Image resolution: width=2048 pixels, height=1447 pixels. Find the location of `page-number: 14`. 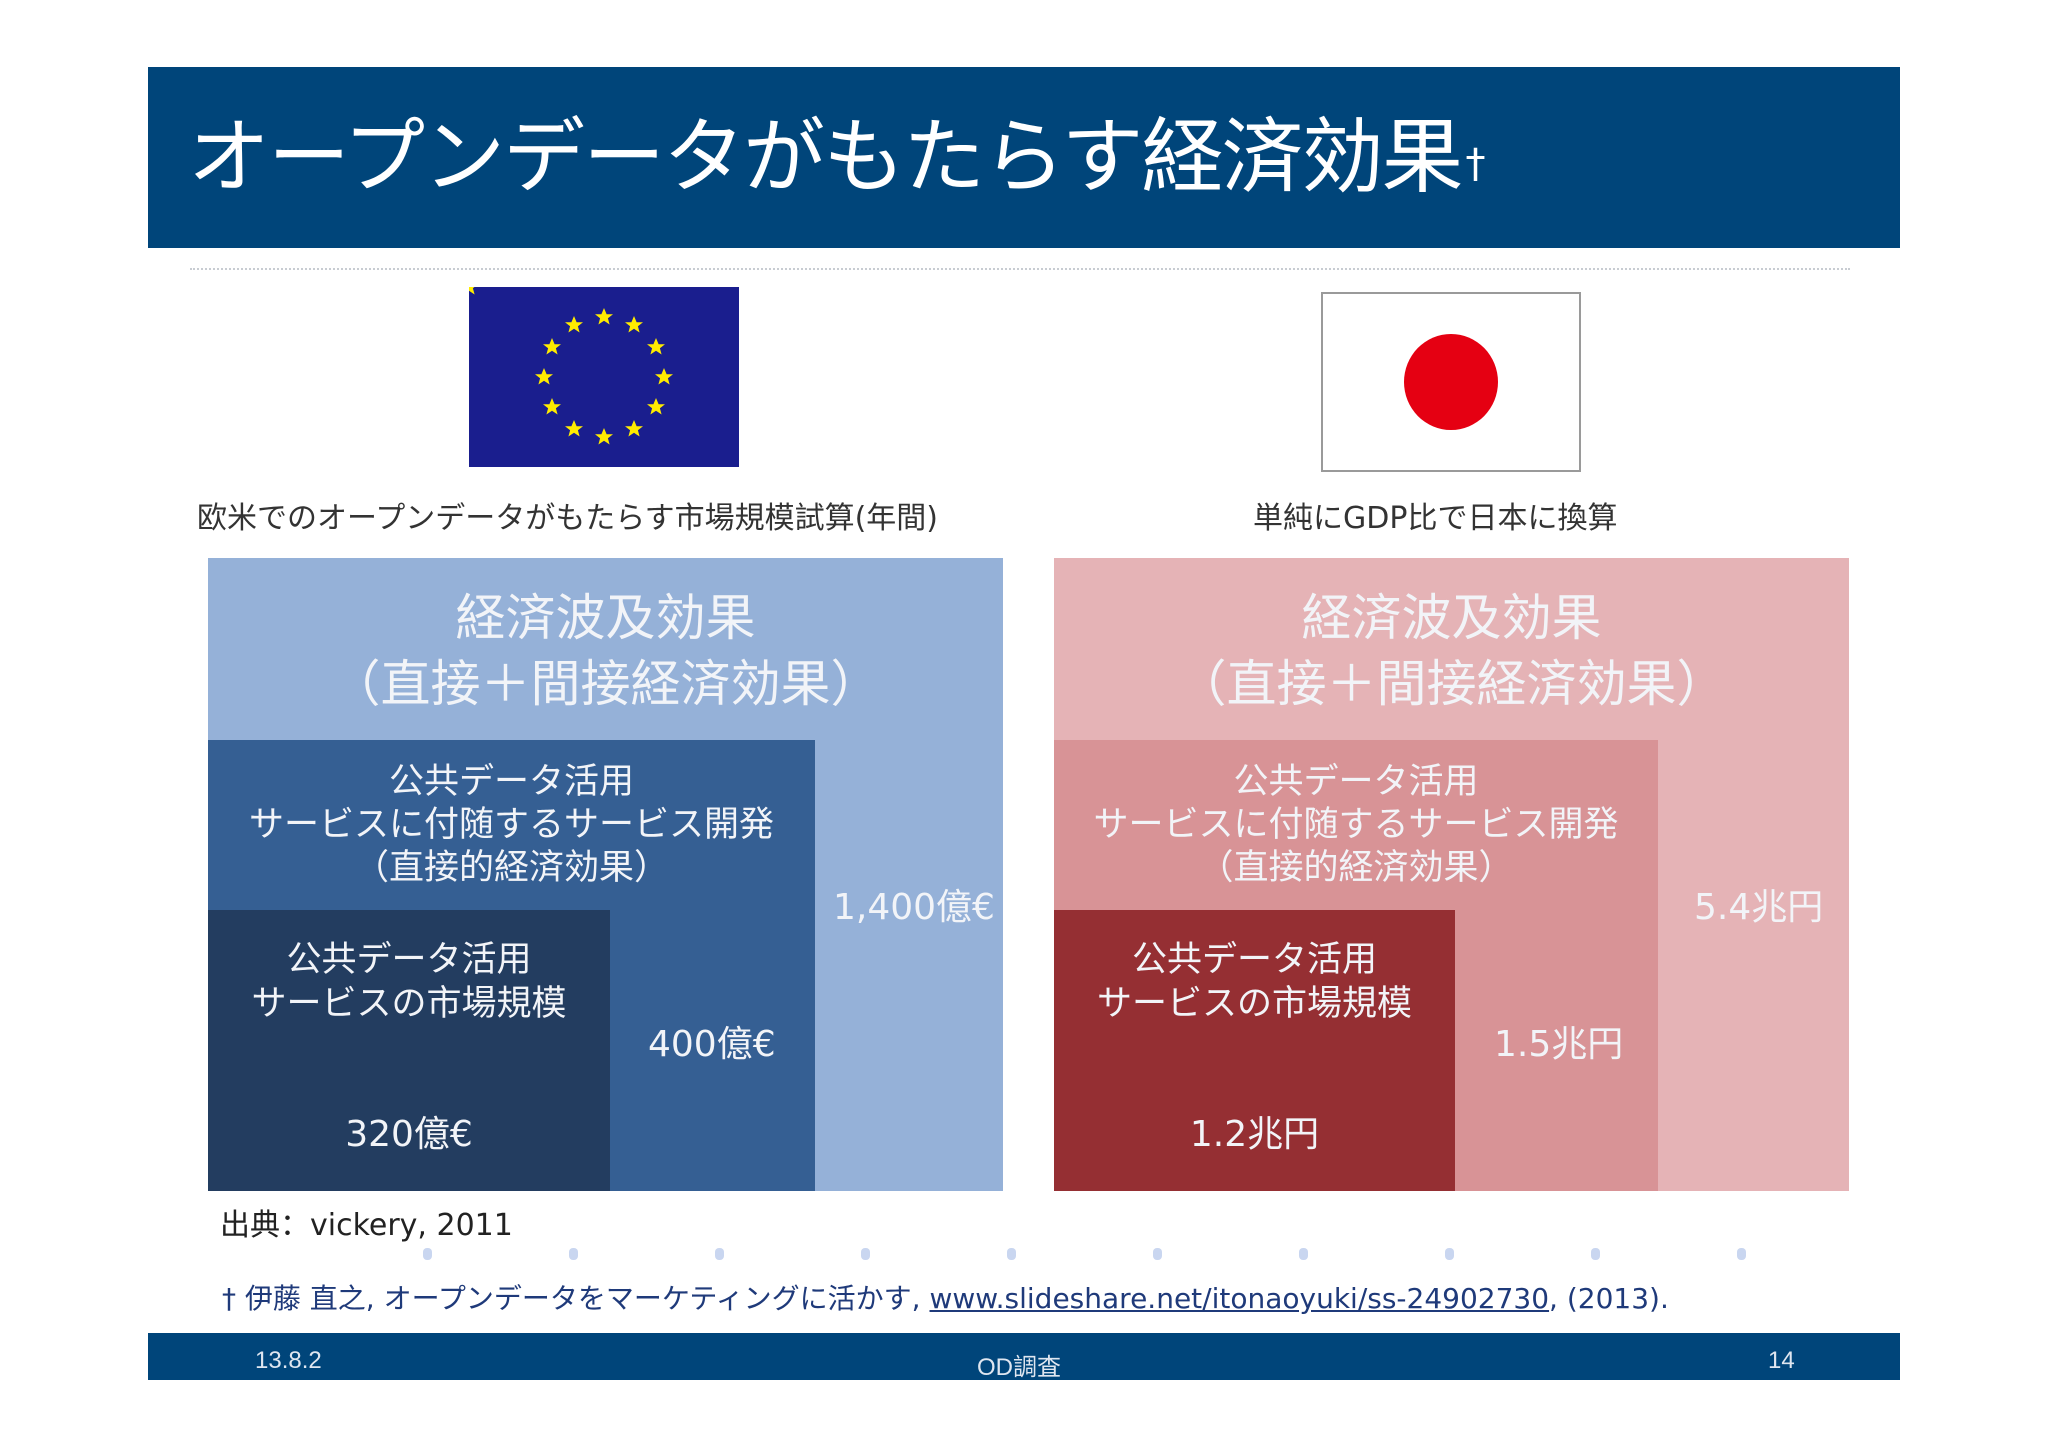

page-number: 14 is located at coordinates (1781, 1360).